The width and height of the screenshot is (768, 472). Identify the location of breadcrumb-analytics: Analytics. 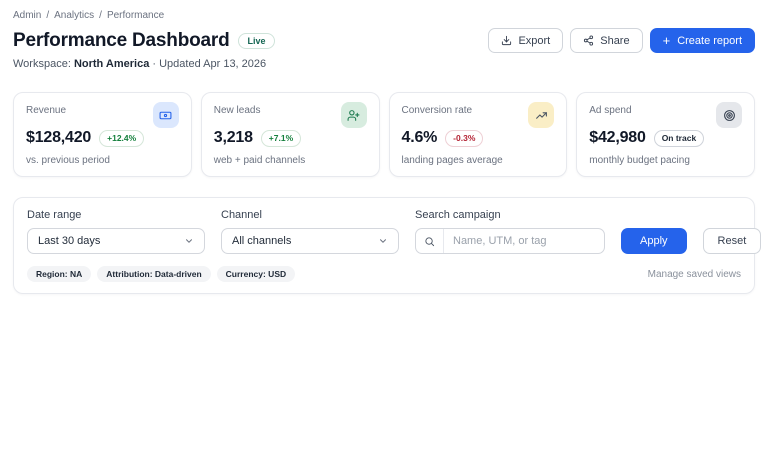
(74, 15).